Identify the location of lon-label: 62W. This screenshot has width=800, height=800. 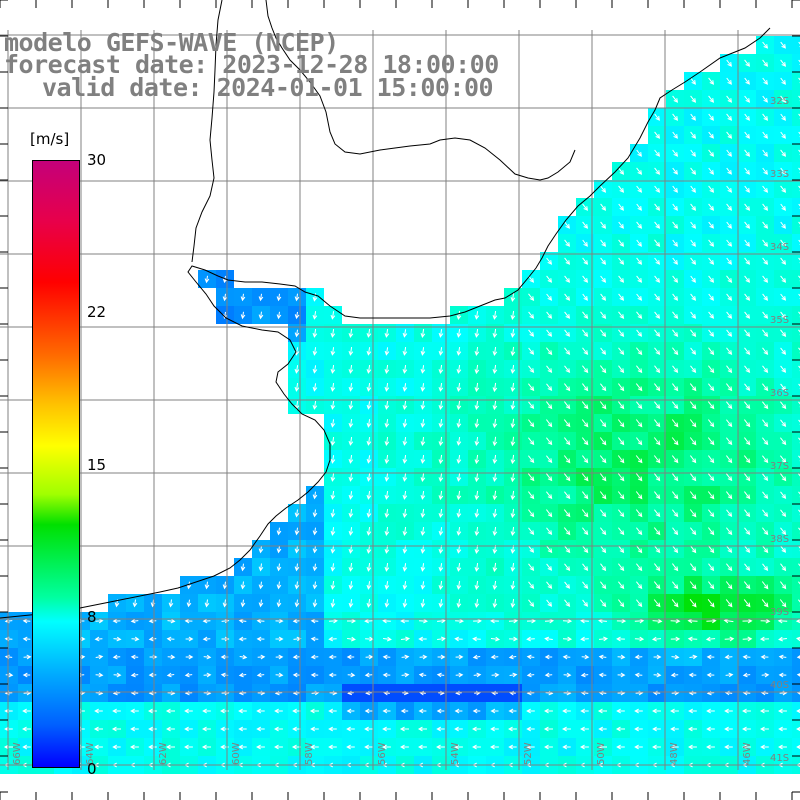
(163, 753).